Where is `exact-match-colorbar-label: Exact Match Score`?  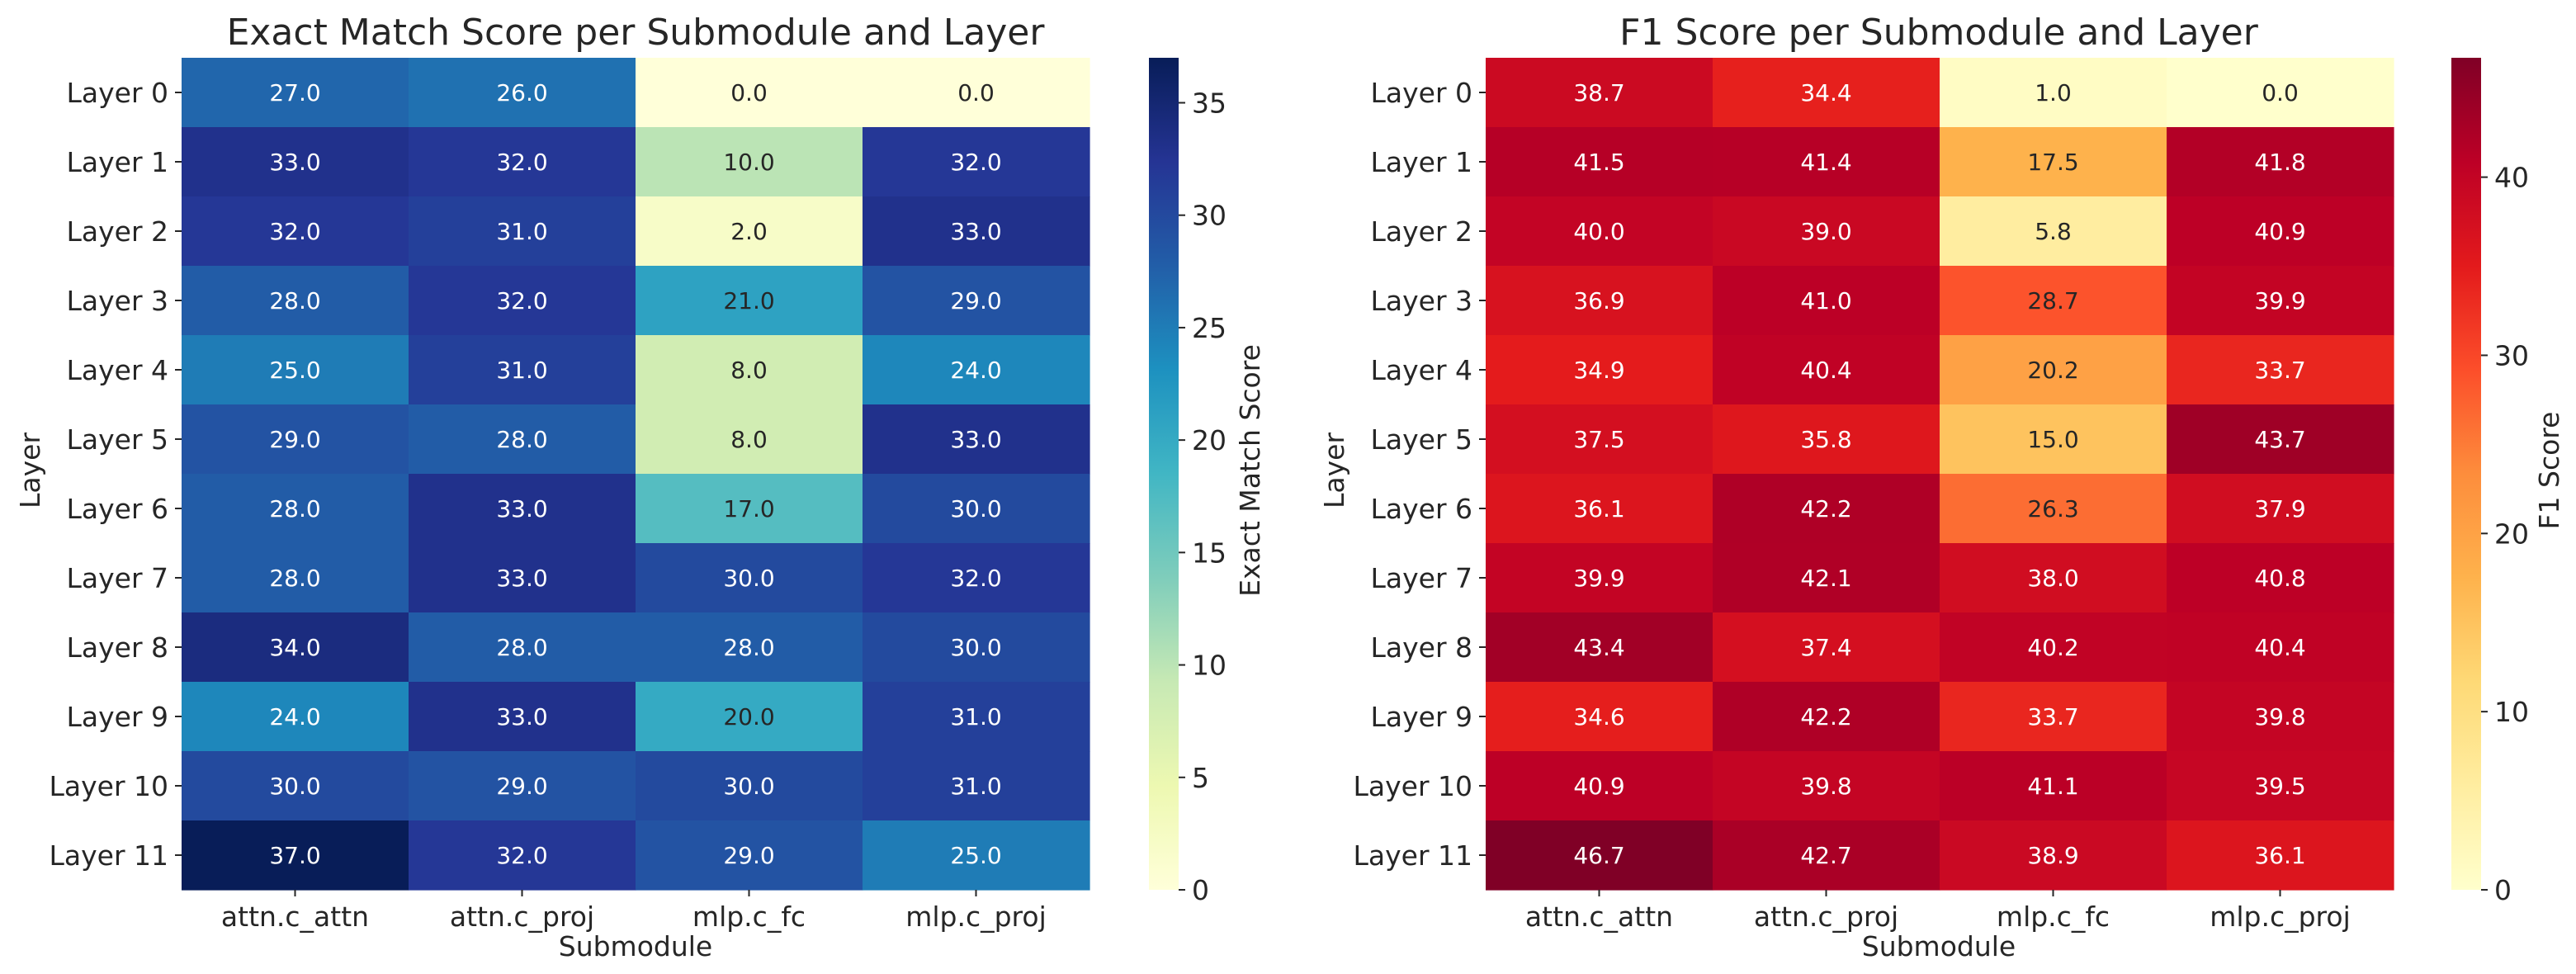
exact-match-colorbar-label: Exact Match Score is located at coordinates (1250, 470).